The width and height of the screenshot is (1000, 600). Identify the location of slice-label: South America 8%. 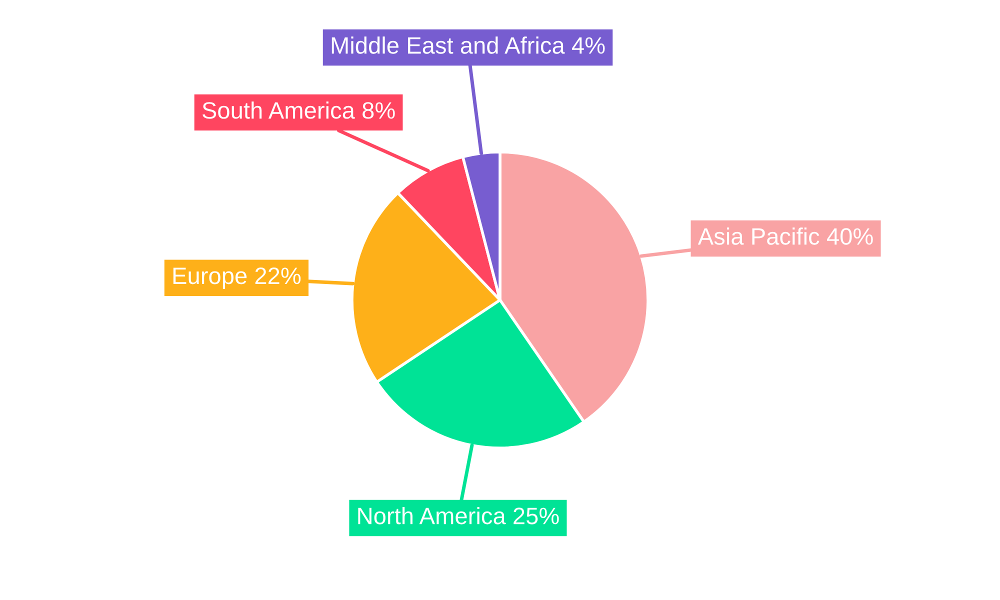
(298, 110).